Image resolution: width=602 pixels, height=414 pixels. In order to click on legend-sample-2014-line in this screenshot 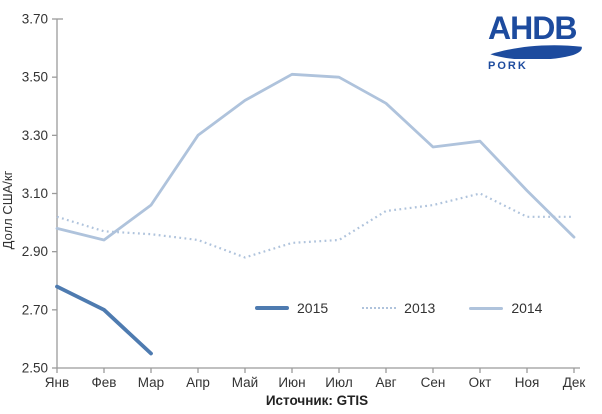, I will do `click(486, 308)`.